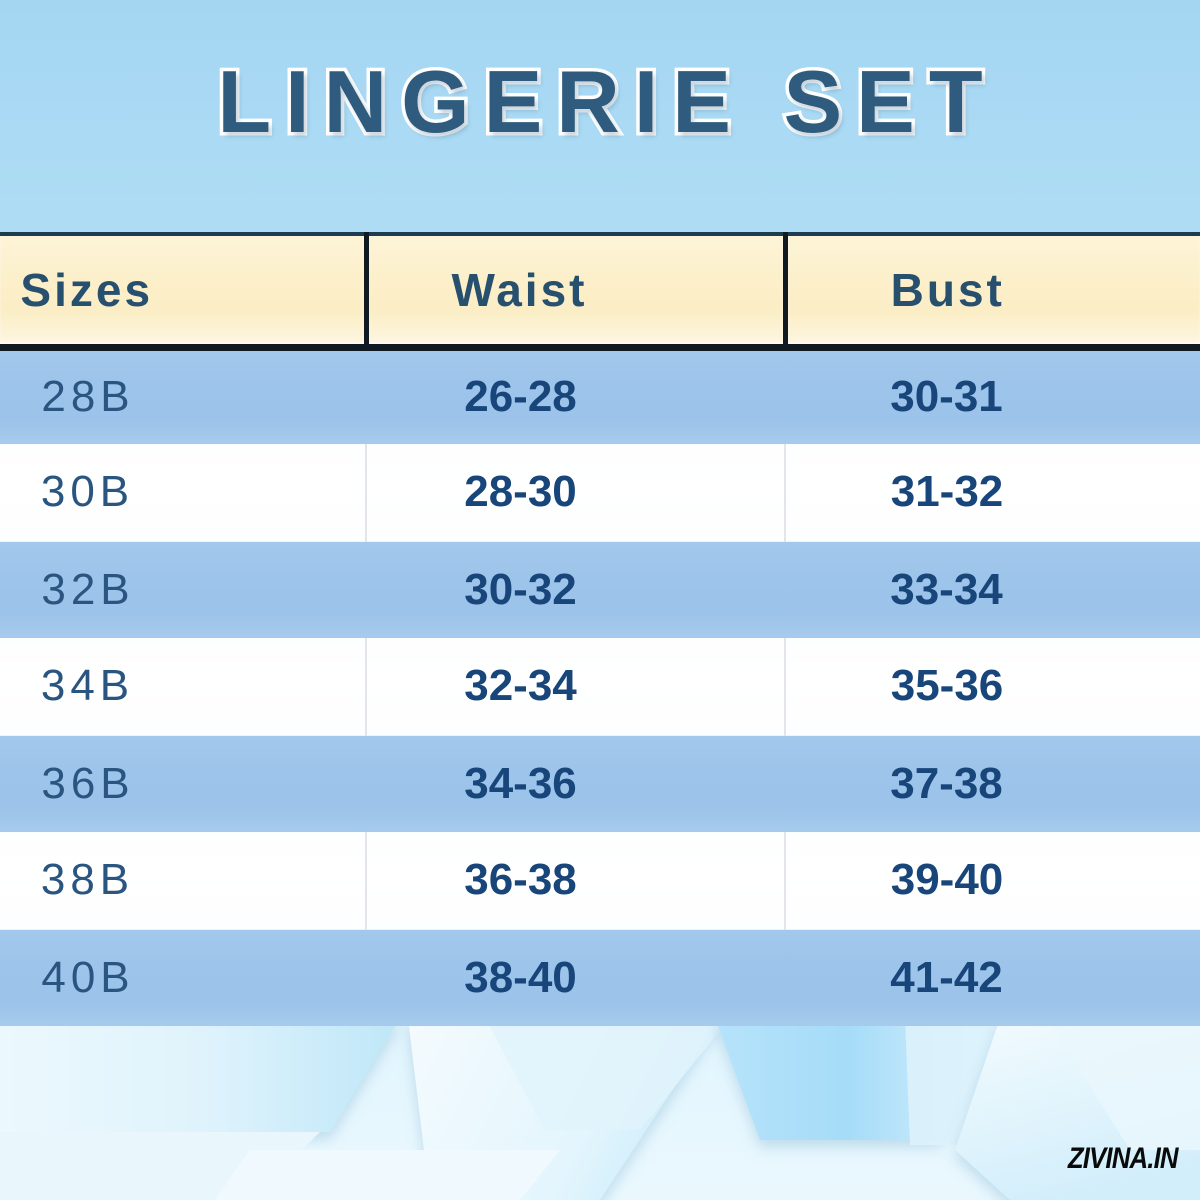 This screenshot has height=1200, width=1200. I want to click on table-row: 34B 32-34 35-36, so click(600, 687).